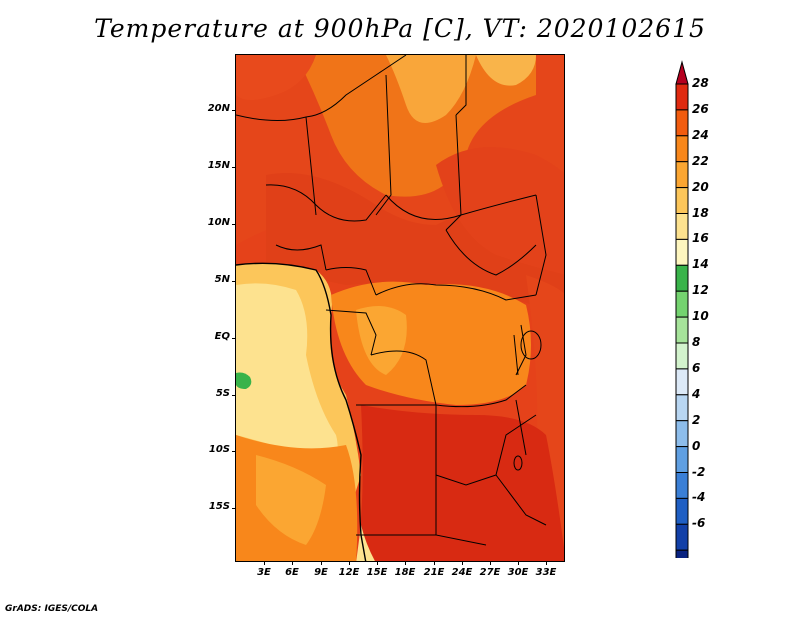 The height and width of the screenshot is (618, 800). Describe the element at coordinates (218, 222) in the screenshot. I see `lat-label: 10N` at that location.